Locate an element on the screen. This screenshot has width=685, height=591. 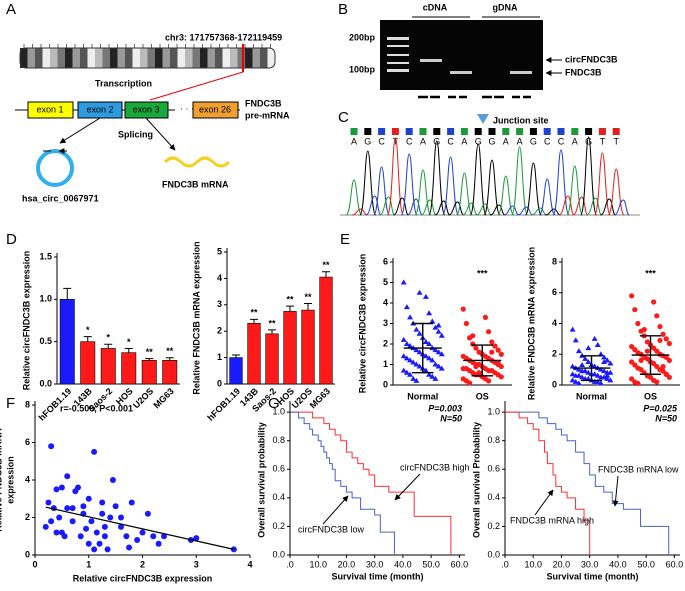
y-tick-label: 0.5 is located at coordinates (45, 341).